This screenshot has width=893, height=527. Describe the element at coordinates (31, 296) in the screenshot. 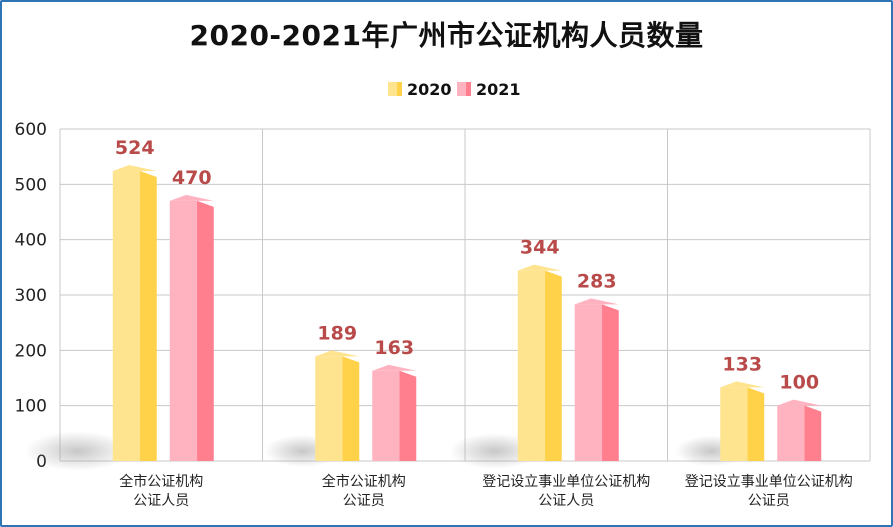

I see `y-tick-label: 300` at that location.